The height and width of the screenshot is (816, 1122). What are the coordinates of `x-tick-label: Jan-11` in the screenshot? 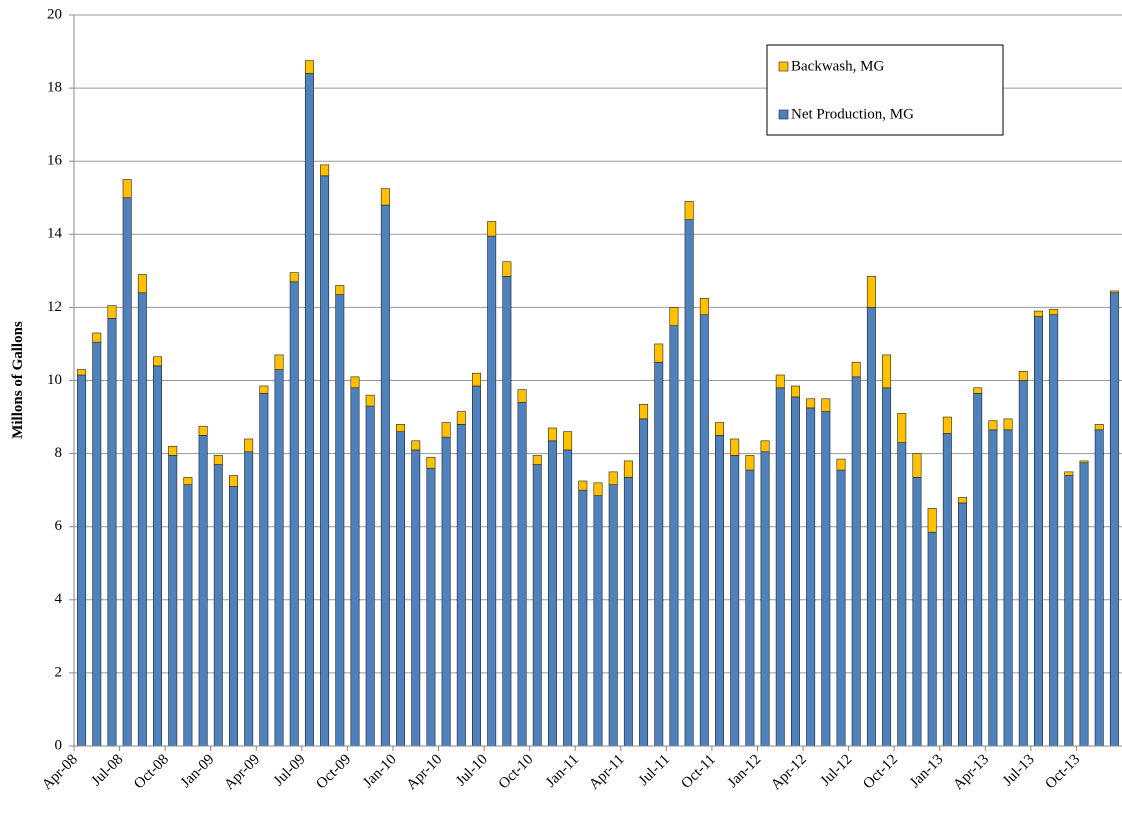 It's located at (562, 771).